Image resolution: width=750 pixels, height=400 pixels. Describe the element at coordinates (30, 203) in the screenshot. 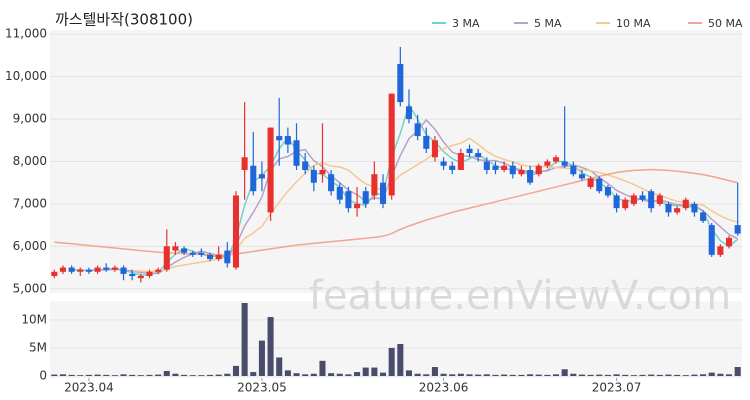

I see `y-tick-label: 7,000` at that location.